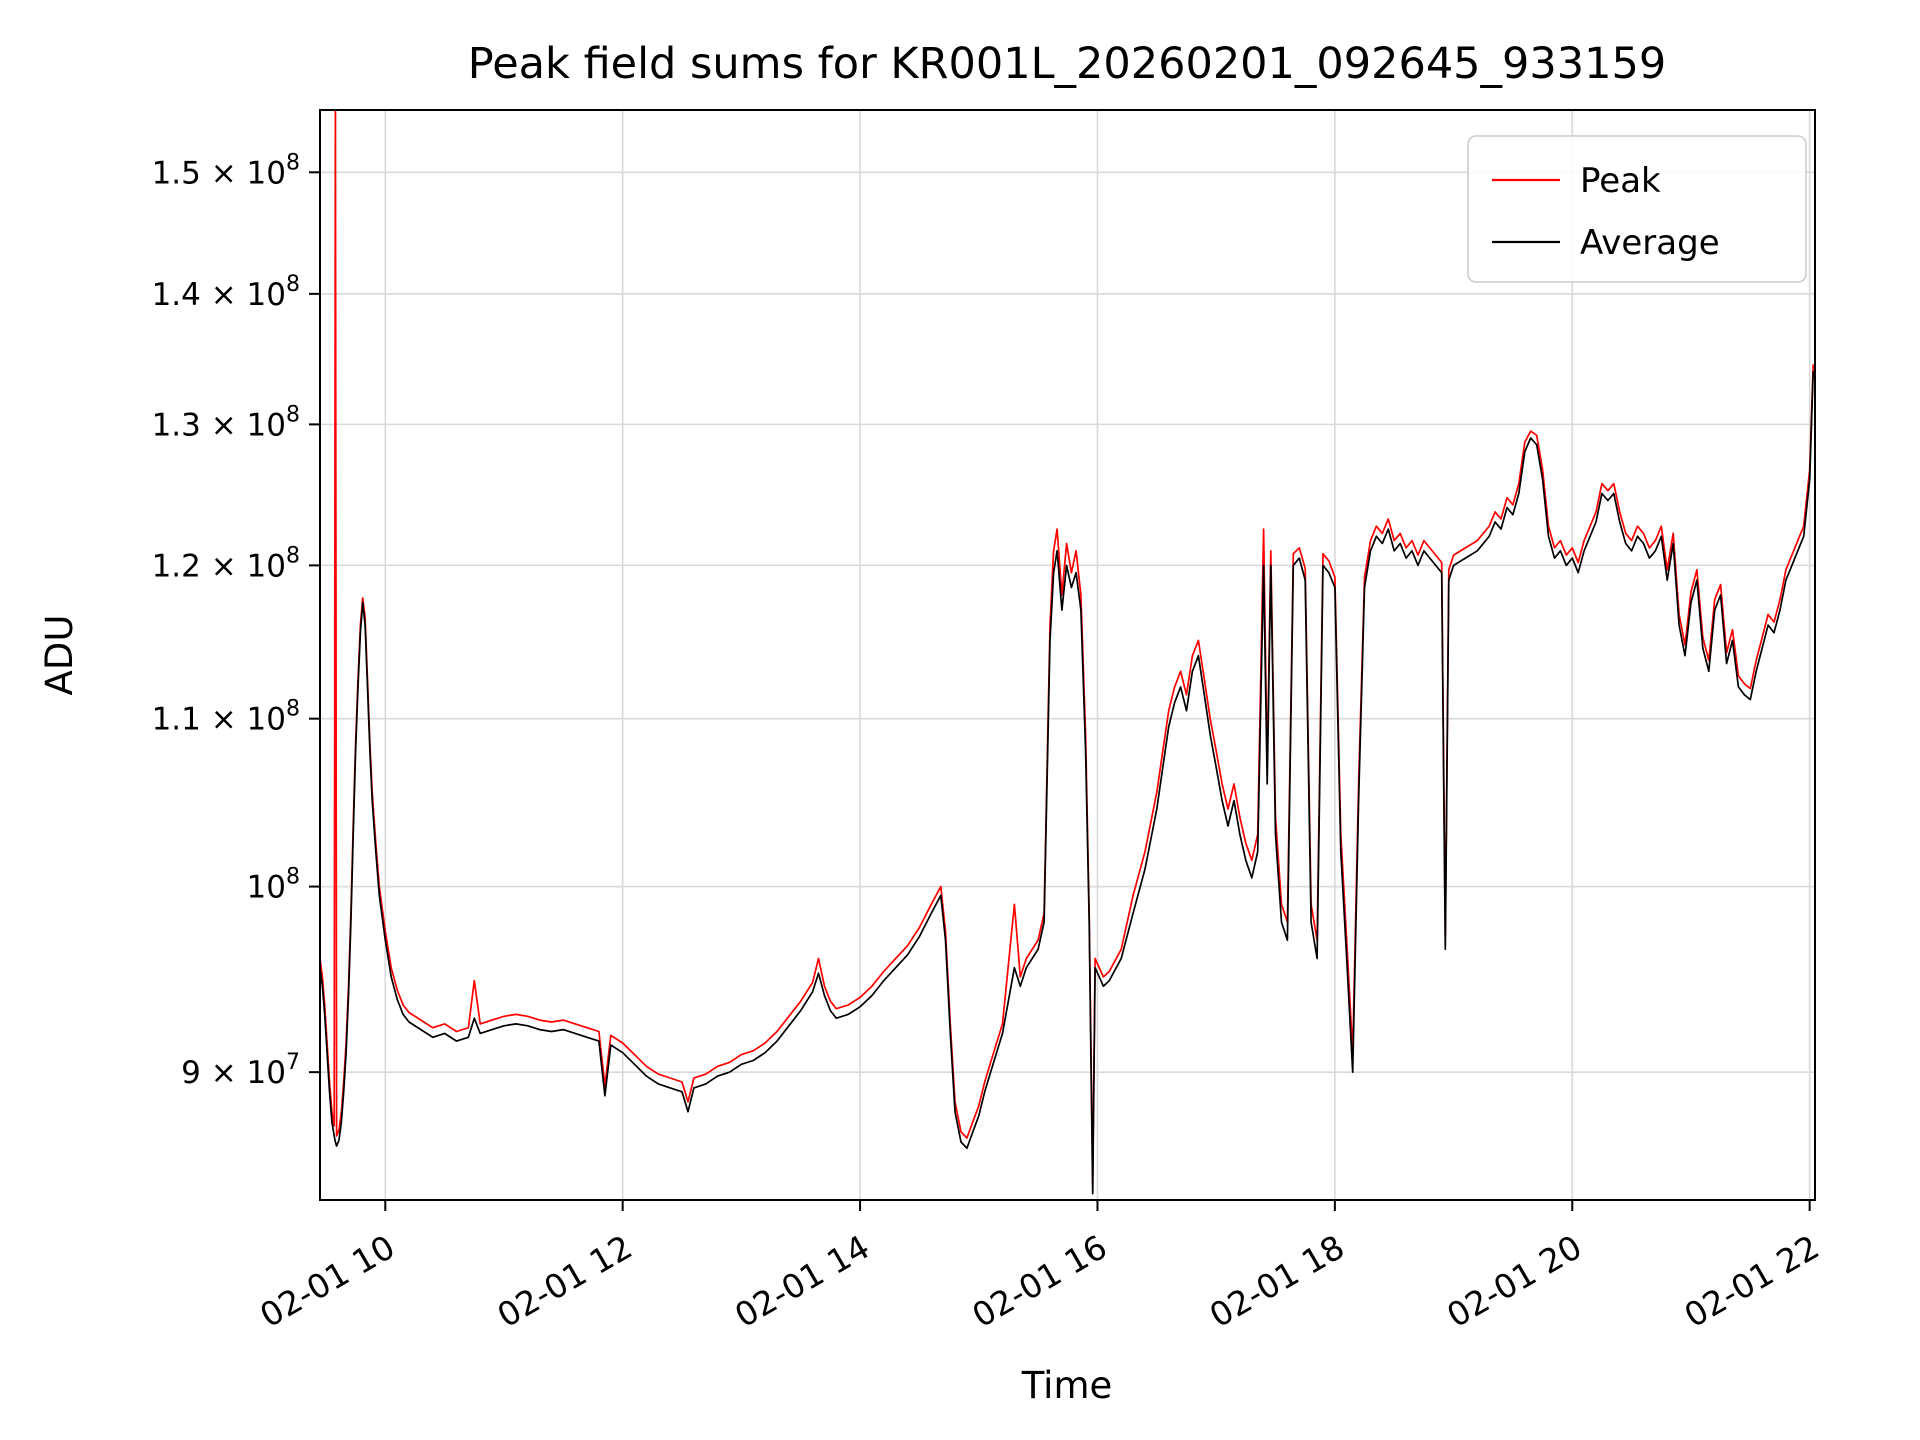  What do you see at coordinates (226, 292) in the screenshot?
I see `y-tick-label: 1.4 × 108` at bounding box center [226, 292].